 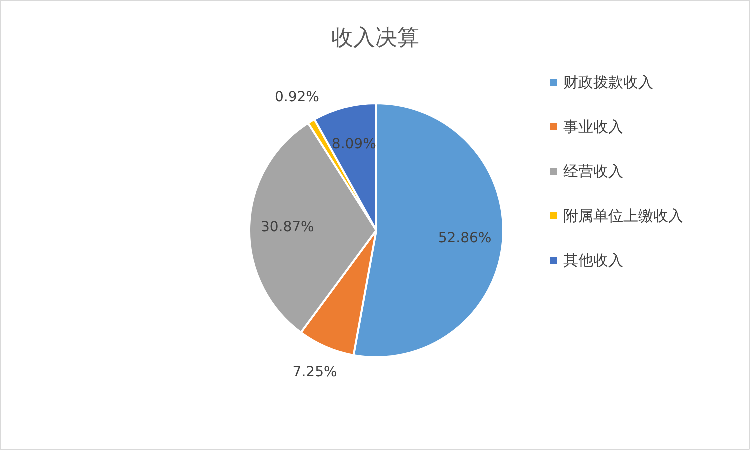 I want to click on data-label: 30.87%, so click(x=287, y=227).